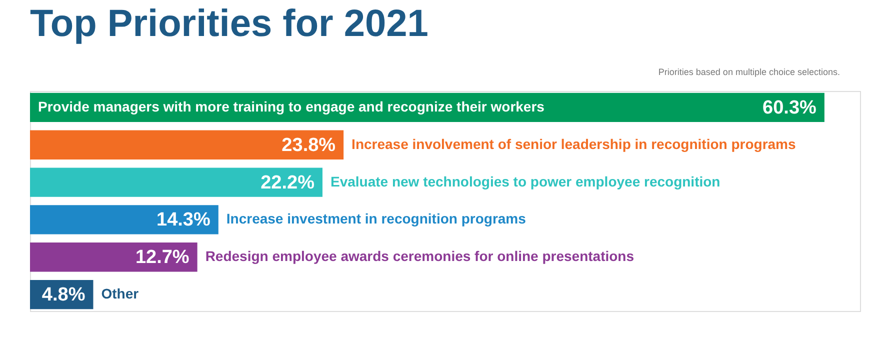 The image size is (886, 349). Describe the element at coordinates (287, 183) in the screenshot. I see `data-label: 22.2%` at that location.